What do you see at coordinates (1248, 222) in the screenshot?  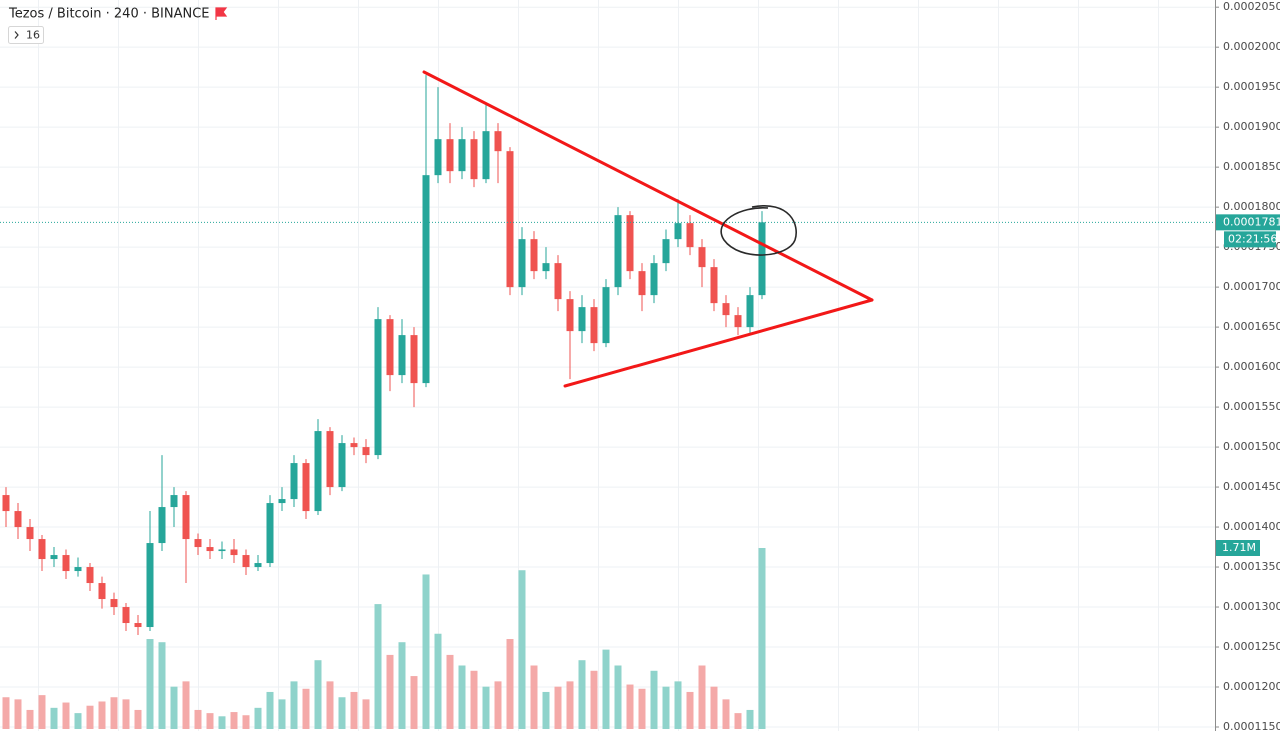 I see `last-price-box` at bounding box center [1248, 222].